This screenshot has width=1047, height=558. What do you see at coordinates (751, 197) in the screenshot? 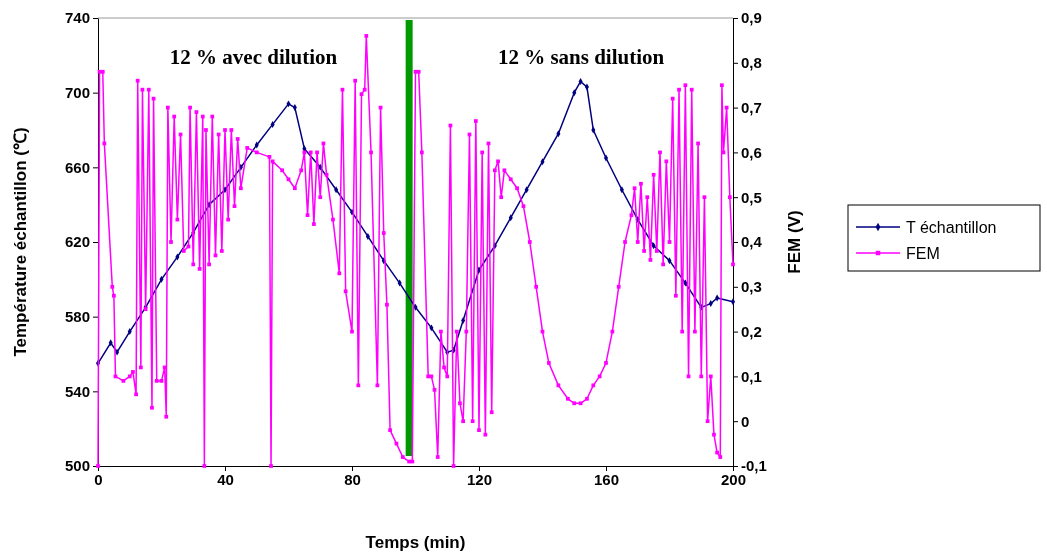
I see `y2-tick-label: 0,5` at bounding box center [751, 197].